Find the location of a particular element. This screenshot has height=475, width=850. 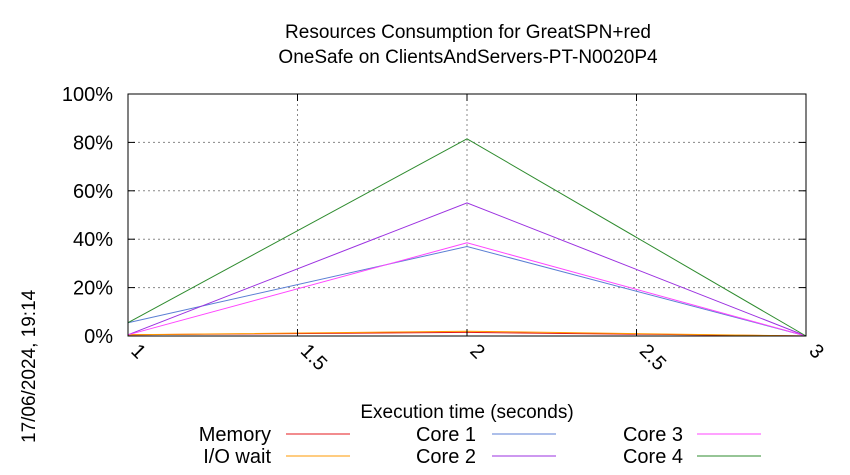

x-tick-label: 3 is located at coordinates (815, 351).